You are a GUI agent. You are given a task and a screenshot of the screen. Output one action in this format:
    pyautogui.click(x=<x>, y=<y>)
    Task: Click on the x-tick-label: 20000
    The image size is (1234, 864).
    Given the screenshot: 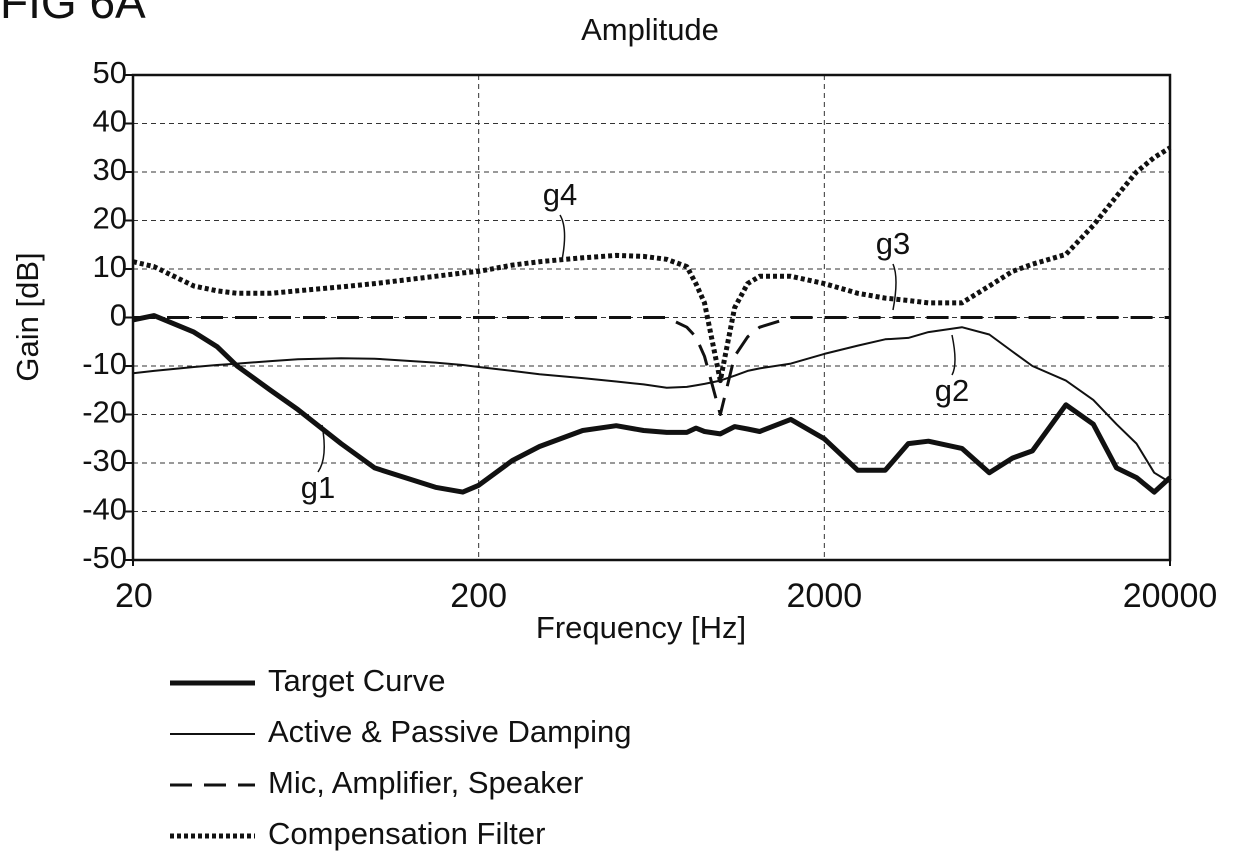 What is the action you would take?
    pyautogui.click(x=1170, y=596)
    